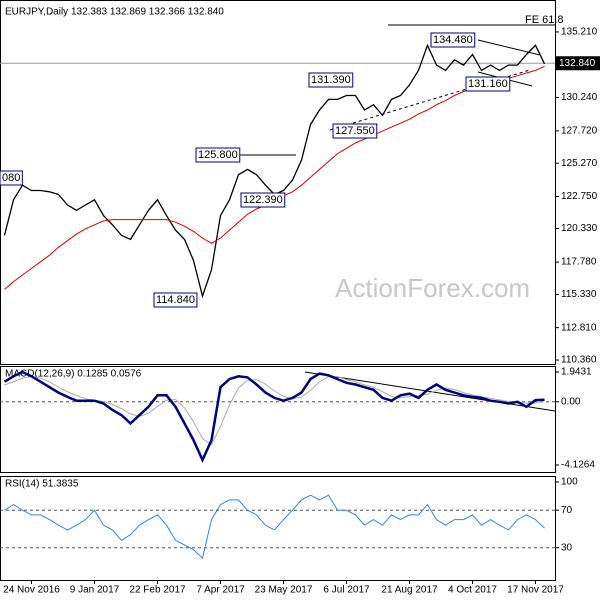 Image resolution: width=600 pixels, height=600 pixels. I want to click on annotation-label: 131.390, so click(331, 80).